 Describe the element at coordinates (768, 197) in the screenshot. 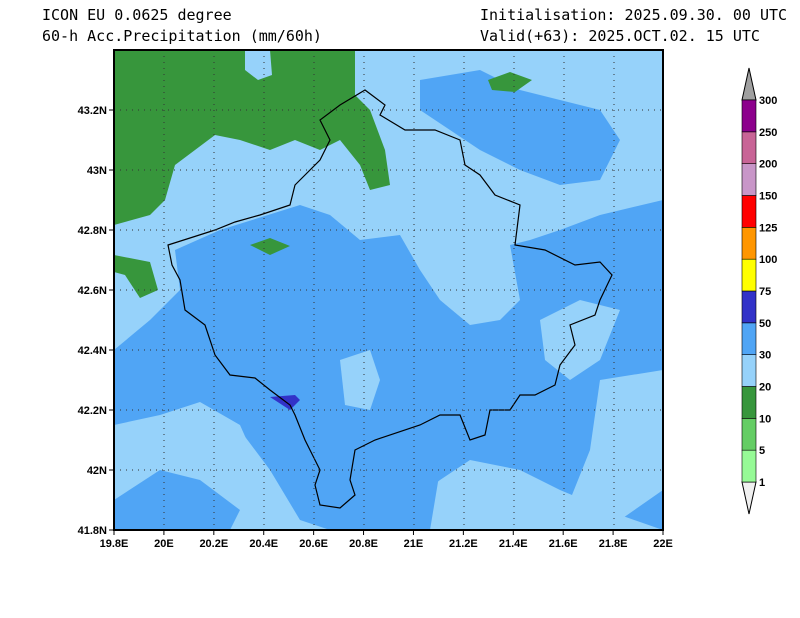

I see `colorbar-label: 150` at that location.